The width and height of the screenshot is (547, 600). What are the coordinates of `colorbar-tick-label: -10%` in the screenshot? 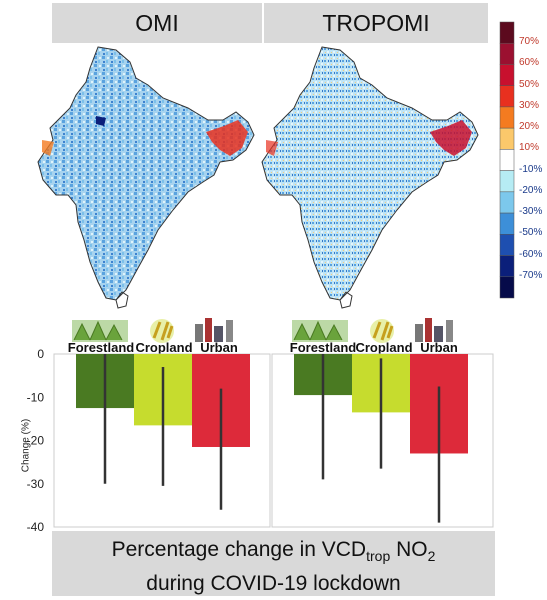 It's located at (531, 169).